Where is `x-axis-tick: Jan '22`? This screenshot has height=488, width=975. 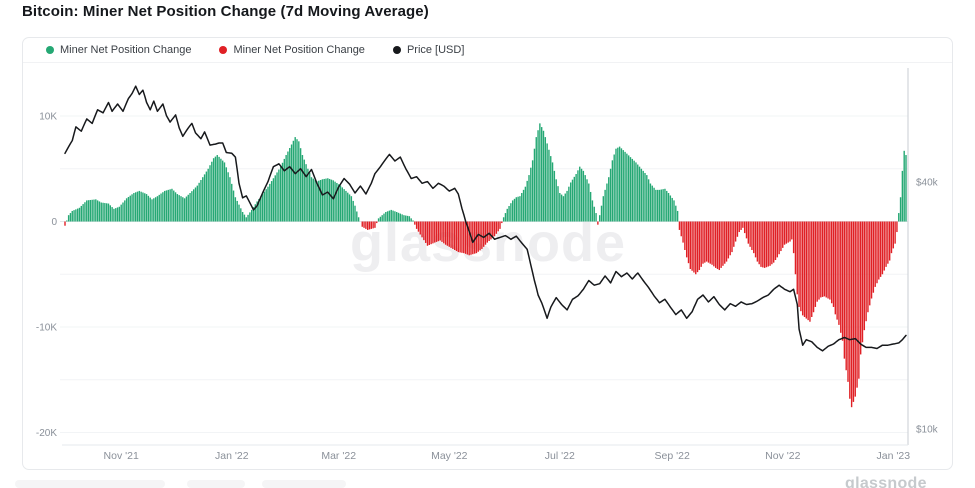
x-axis-tick: Jan '22 is located at coordinates (232, 456).